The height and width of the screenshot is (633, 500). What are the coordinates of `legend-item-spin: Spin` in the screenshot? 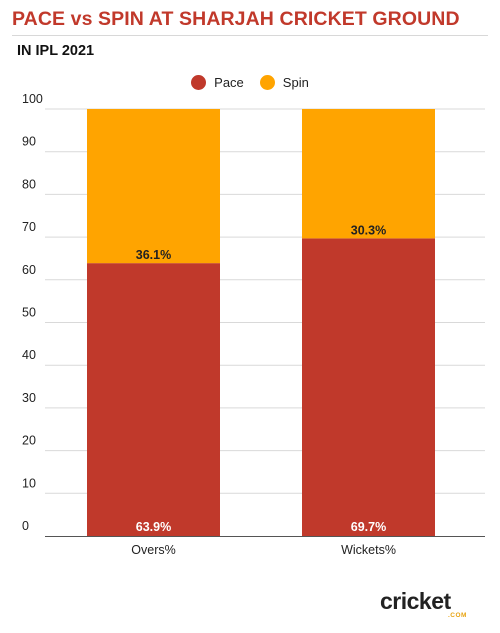 It's located at (284, 82).